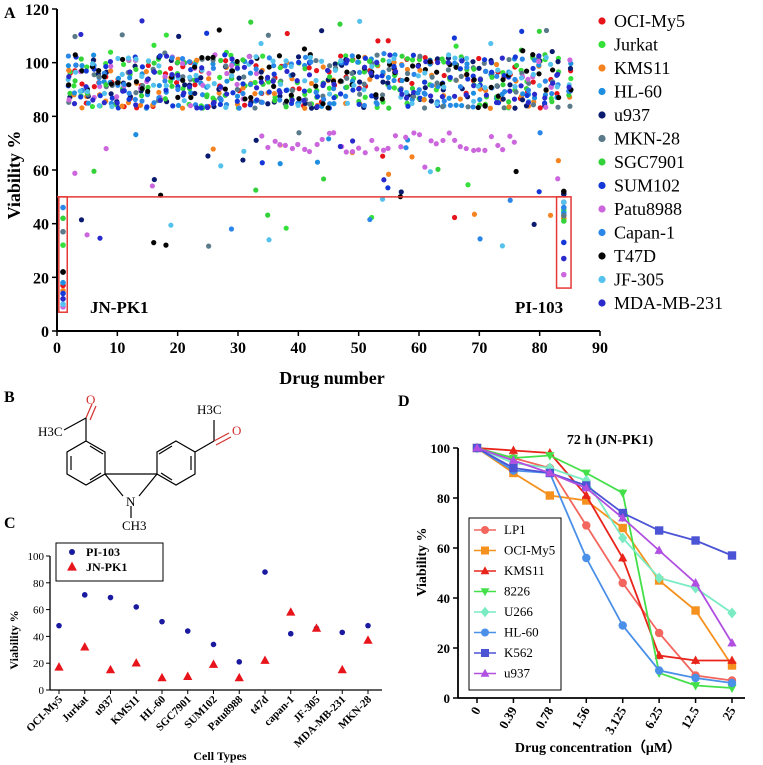  What do you see at coordinates (117, 348) in the screenshot?
I see `x-tick-label: 10` at bounding box center [117, 348].